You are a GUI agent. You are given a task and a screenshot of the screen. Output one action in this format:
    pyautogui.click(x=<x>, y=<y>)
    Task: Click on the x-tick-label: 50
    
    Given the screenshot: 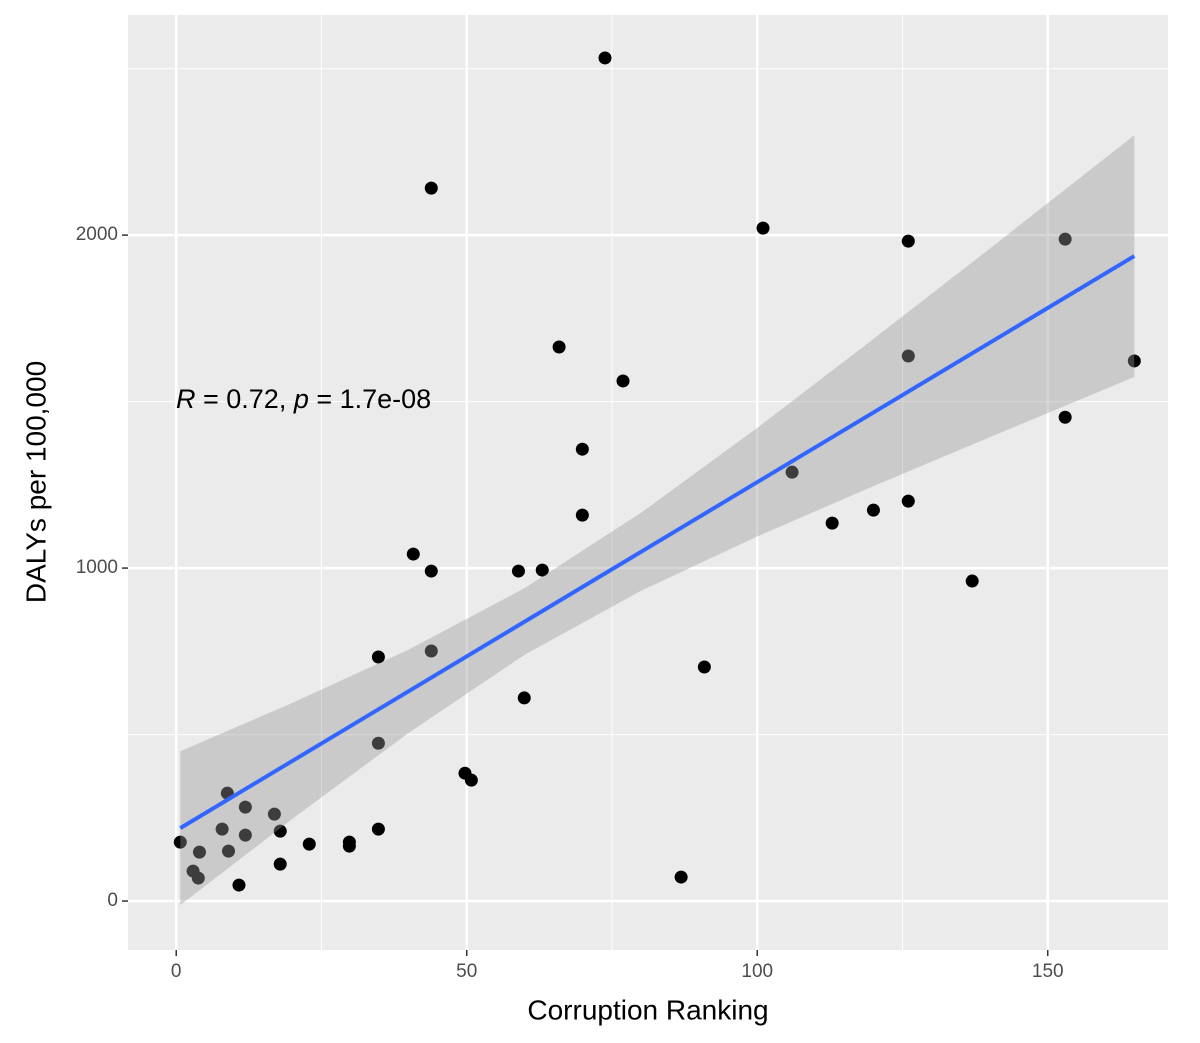 What is the action you would take?
    pyautogui.click(x=466, y=971)
    